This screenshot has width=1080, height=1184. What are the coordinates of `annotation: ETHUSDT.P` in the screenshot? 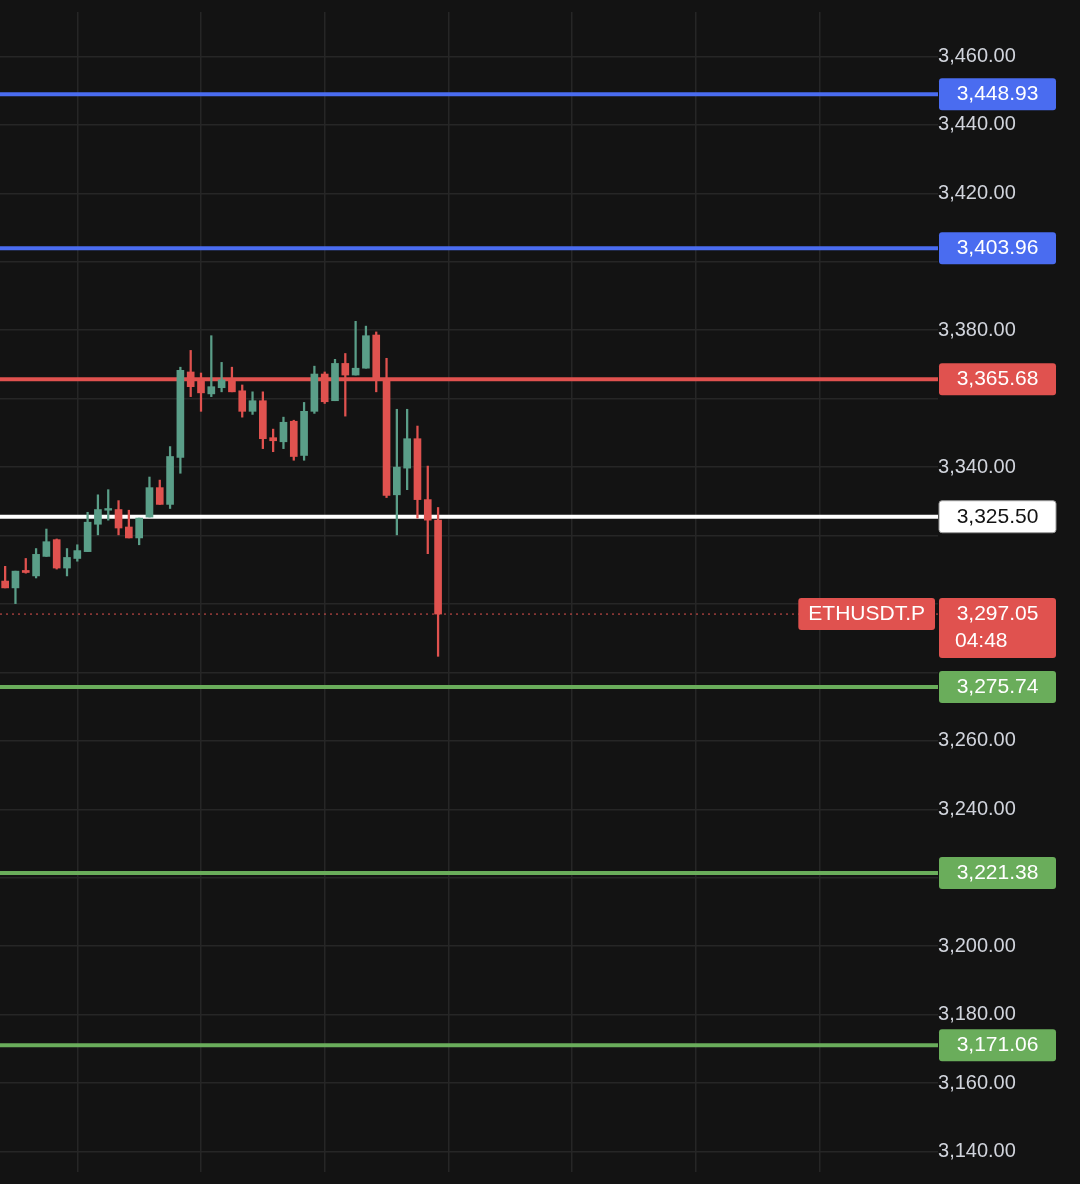 It's located at (866, 612).